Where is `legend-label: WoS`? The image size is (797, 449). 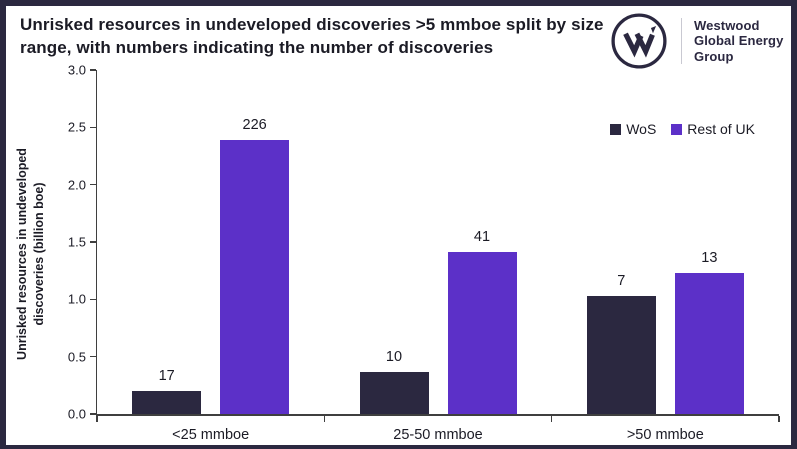
legend-label: WoS is located at coordinates (641, 129).